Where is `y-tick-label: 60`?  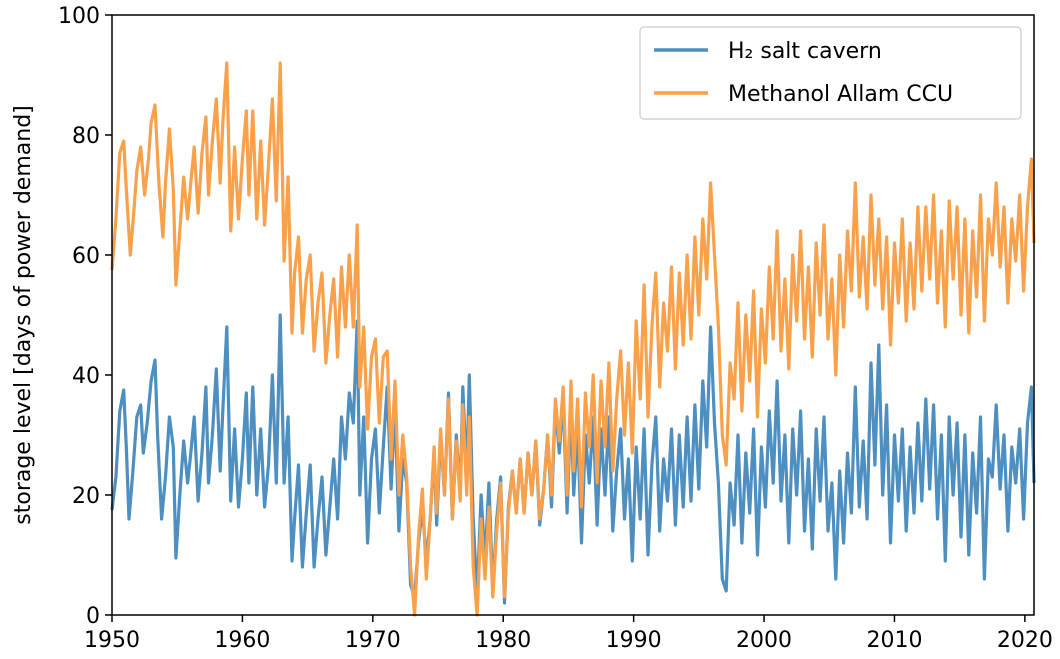
y-tick-label: 60 is located at coordinates (86, 256).